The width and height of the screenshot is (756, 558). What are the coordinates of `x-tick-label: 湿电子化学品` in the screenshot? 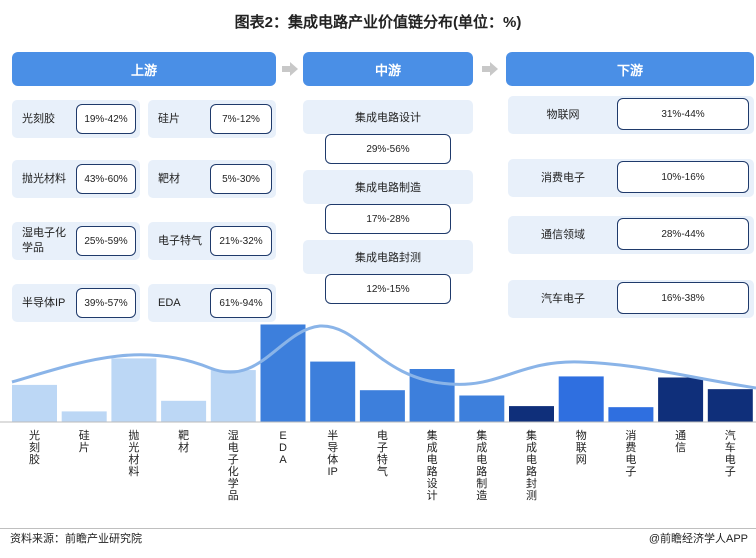 It's located at (233, 466).